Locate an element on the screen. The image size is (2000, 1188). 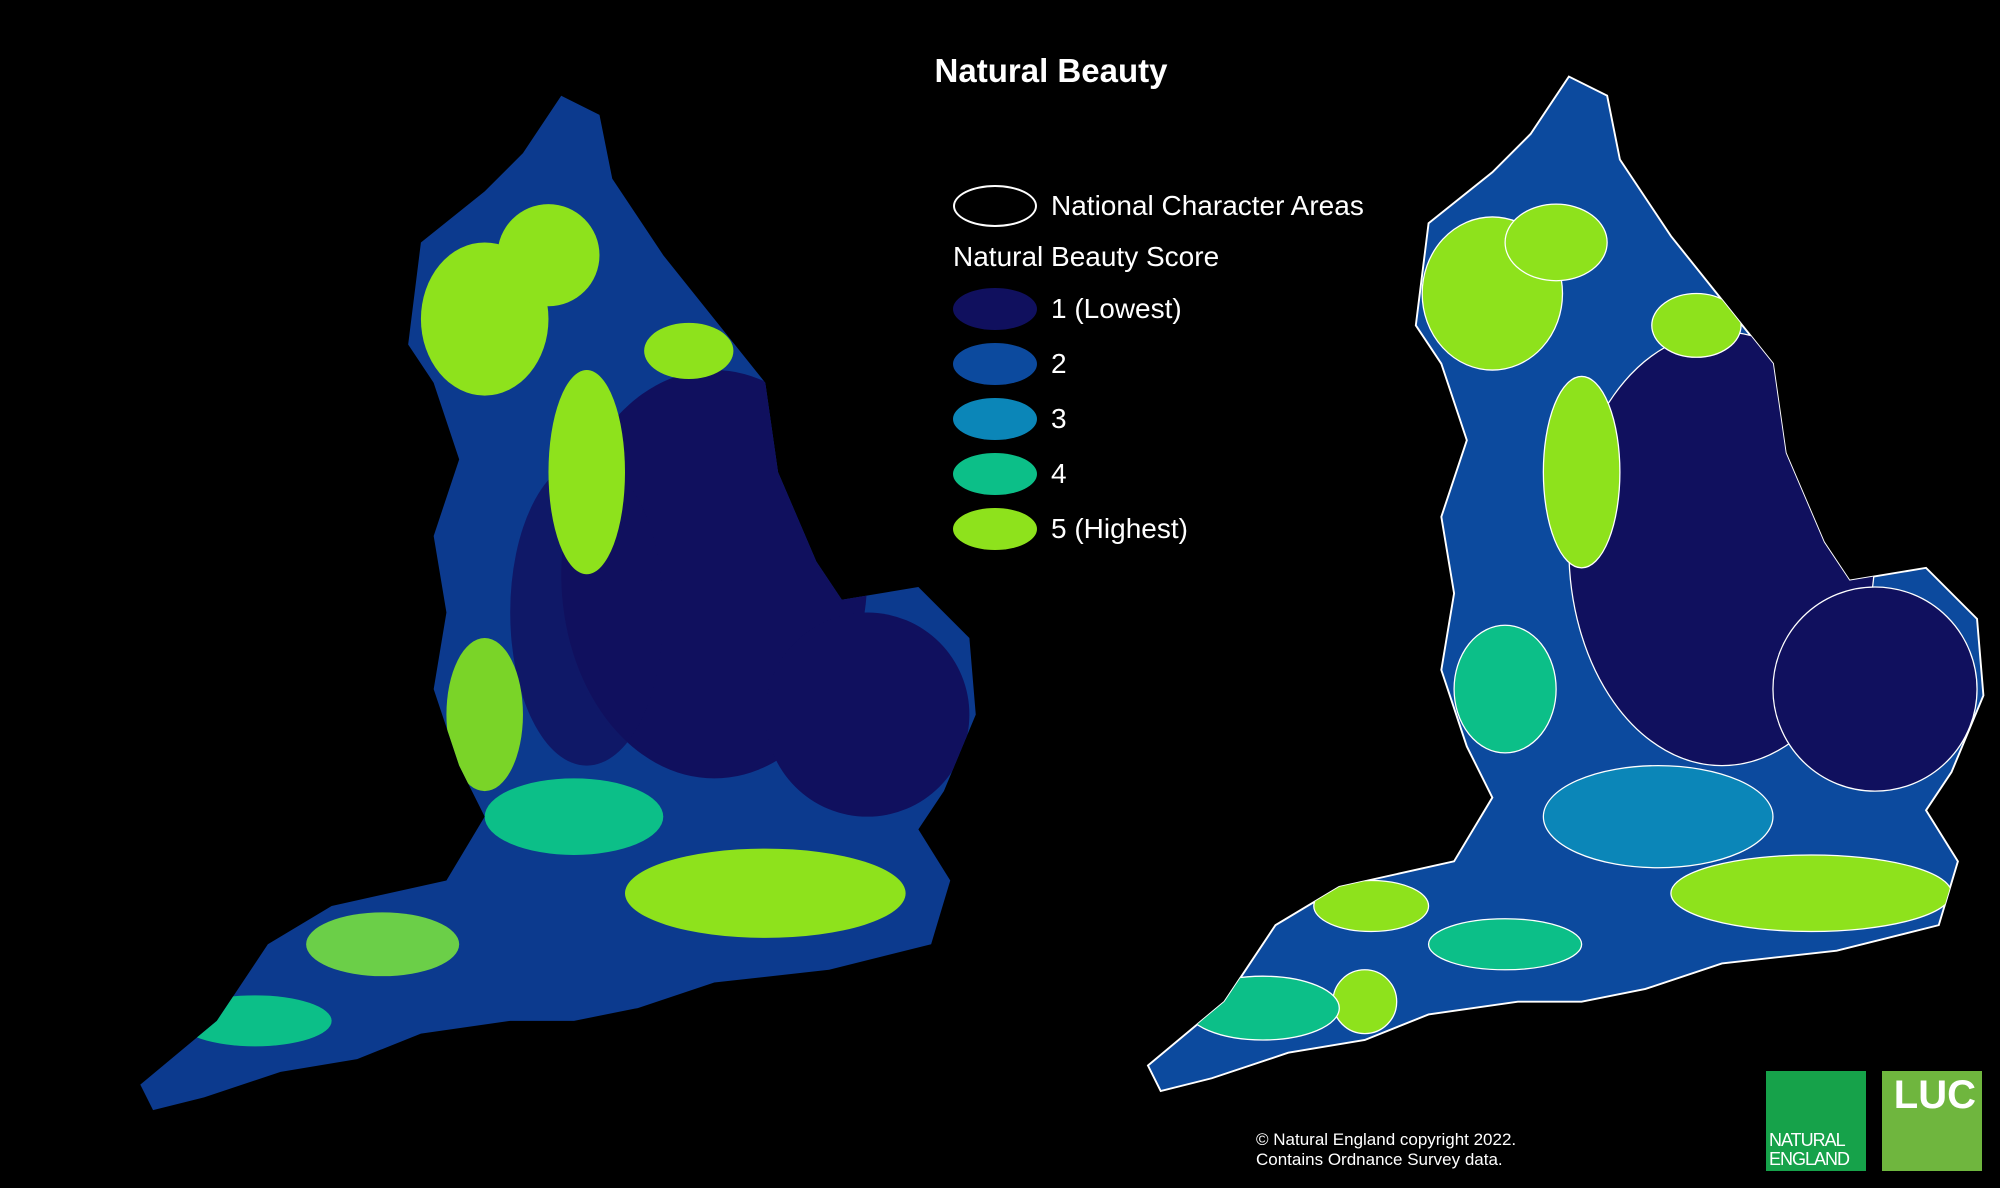
legend-item-boundary: National Character Areas is located at coordinates (1158, 205).